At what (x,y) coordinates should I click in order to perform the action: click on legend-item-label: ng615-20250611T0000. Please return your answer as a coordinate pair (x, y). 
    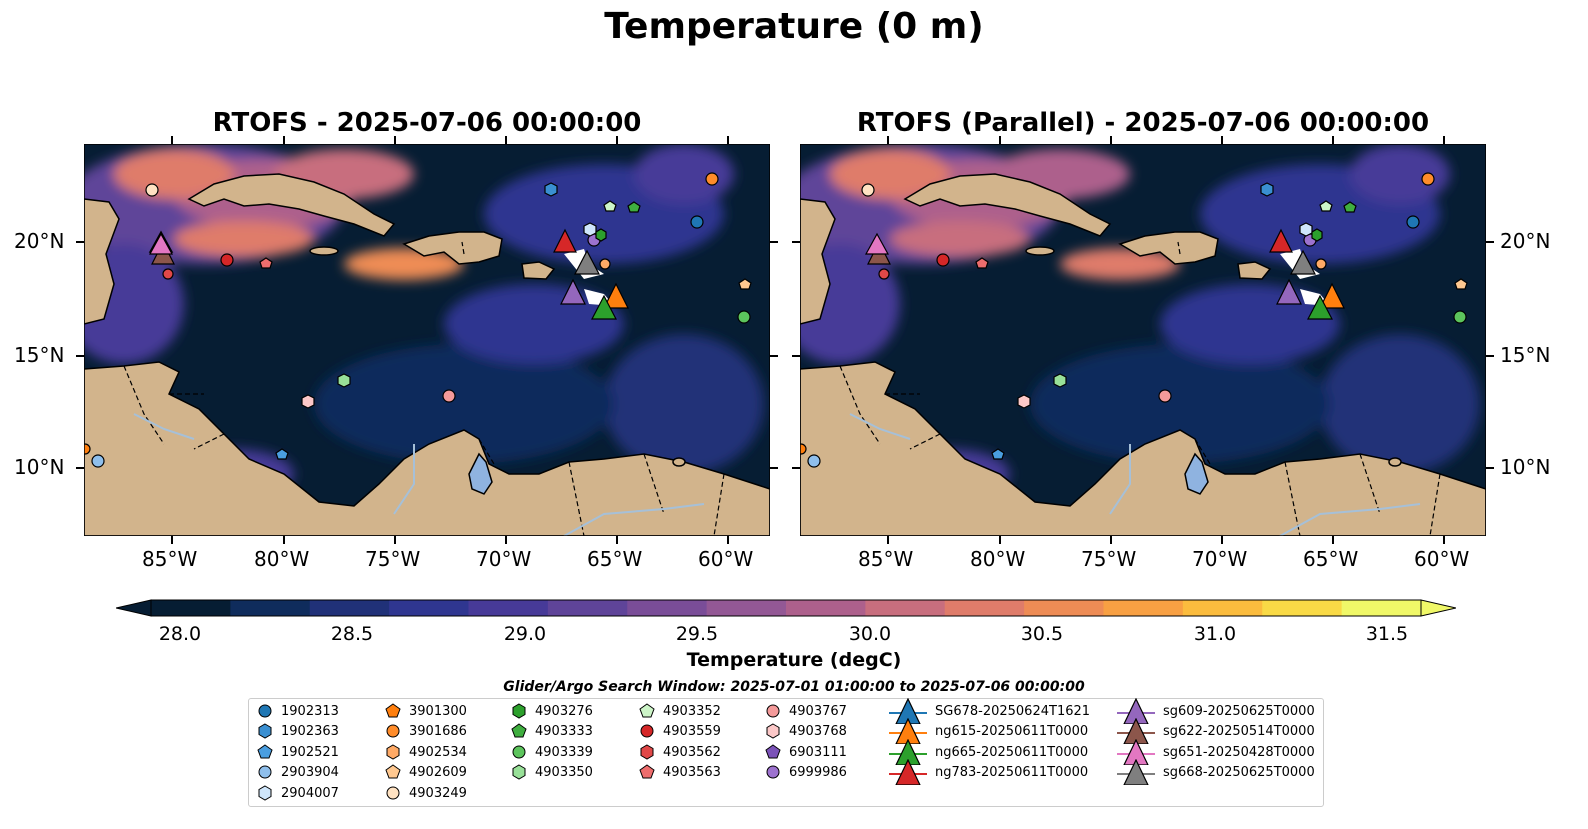
    Looking at the image, I should click on (1012, 731).